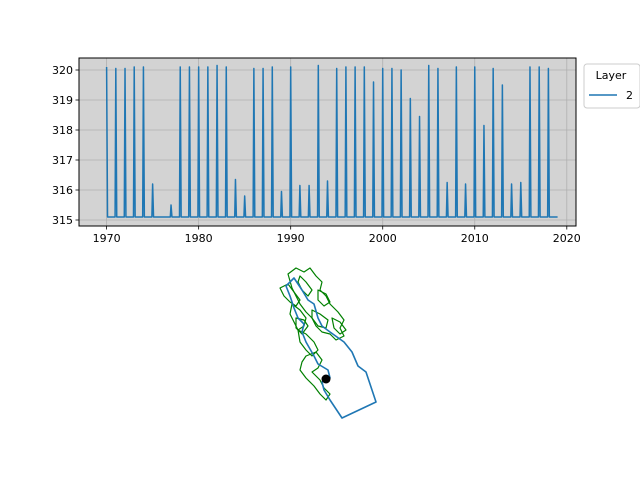 The height and width of the screenshot is (480, 640). I want to click on x-tick-label: 1970, so click(107, 238).